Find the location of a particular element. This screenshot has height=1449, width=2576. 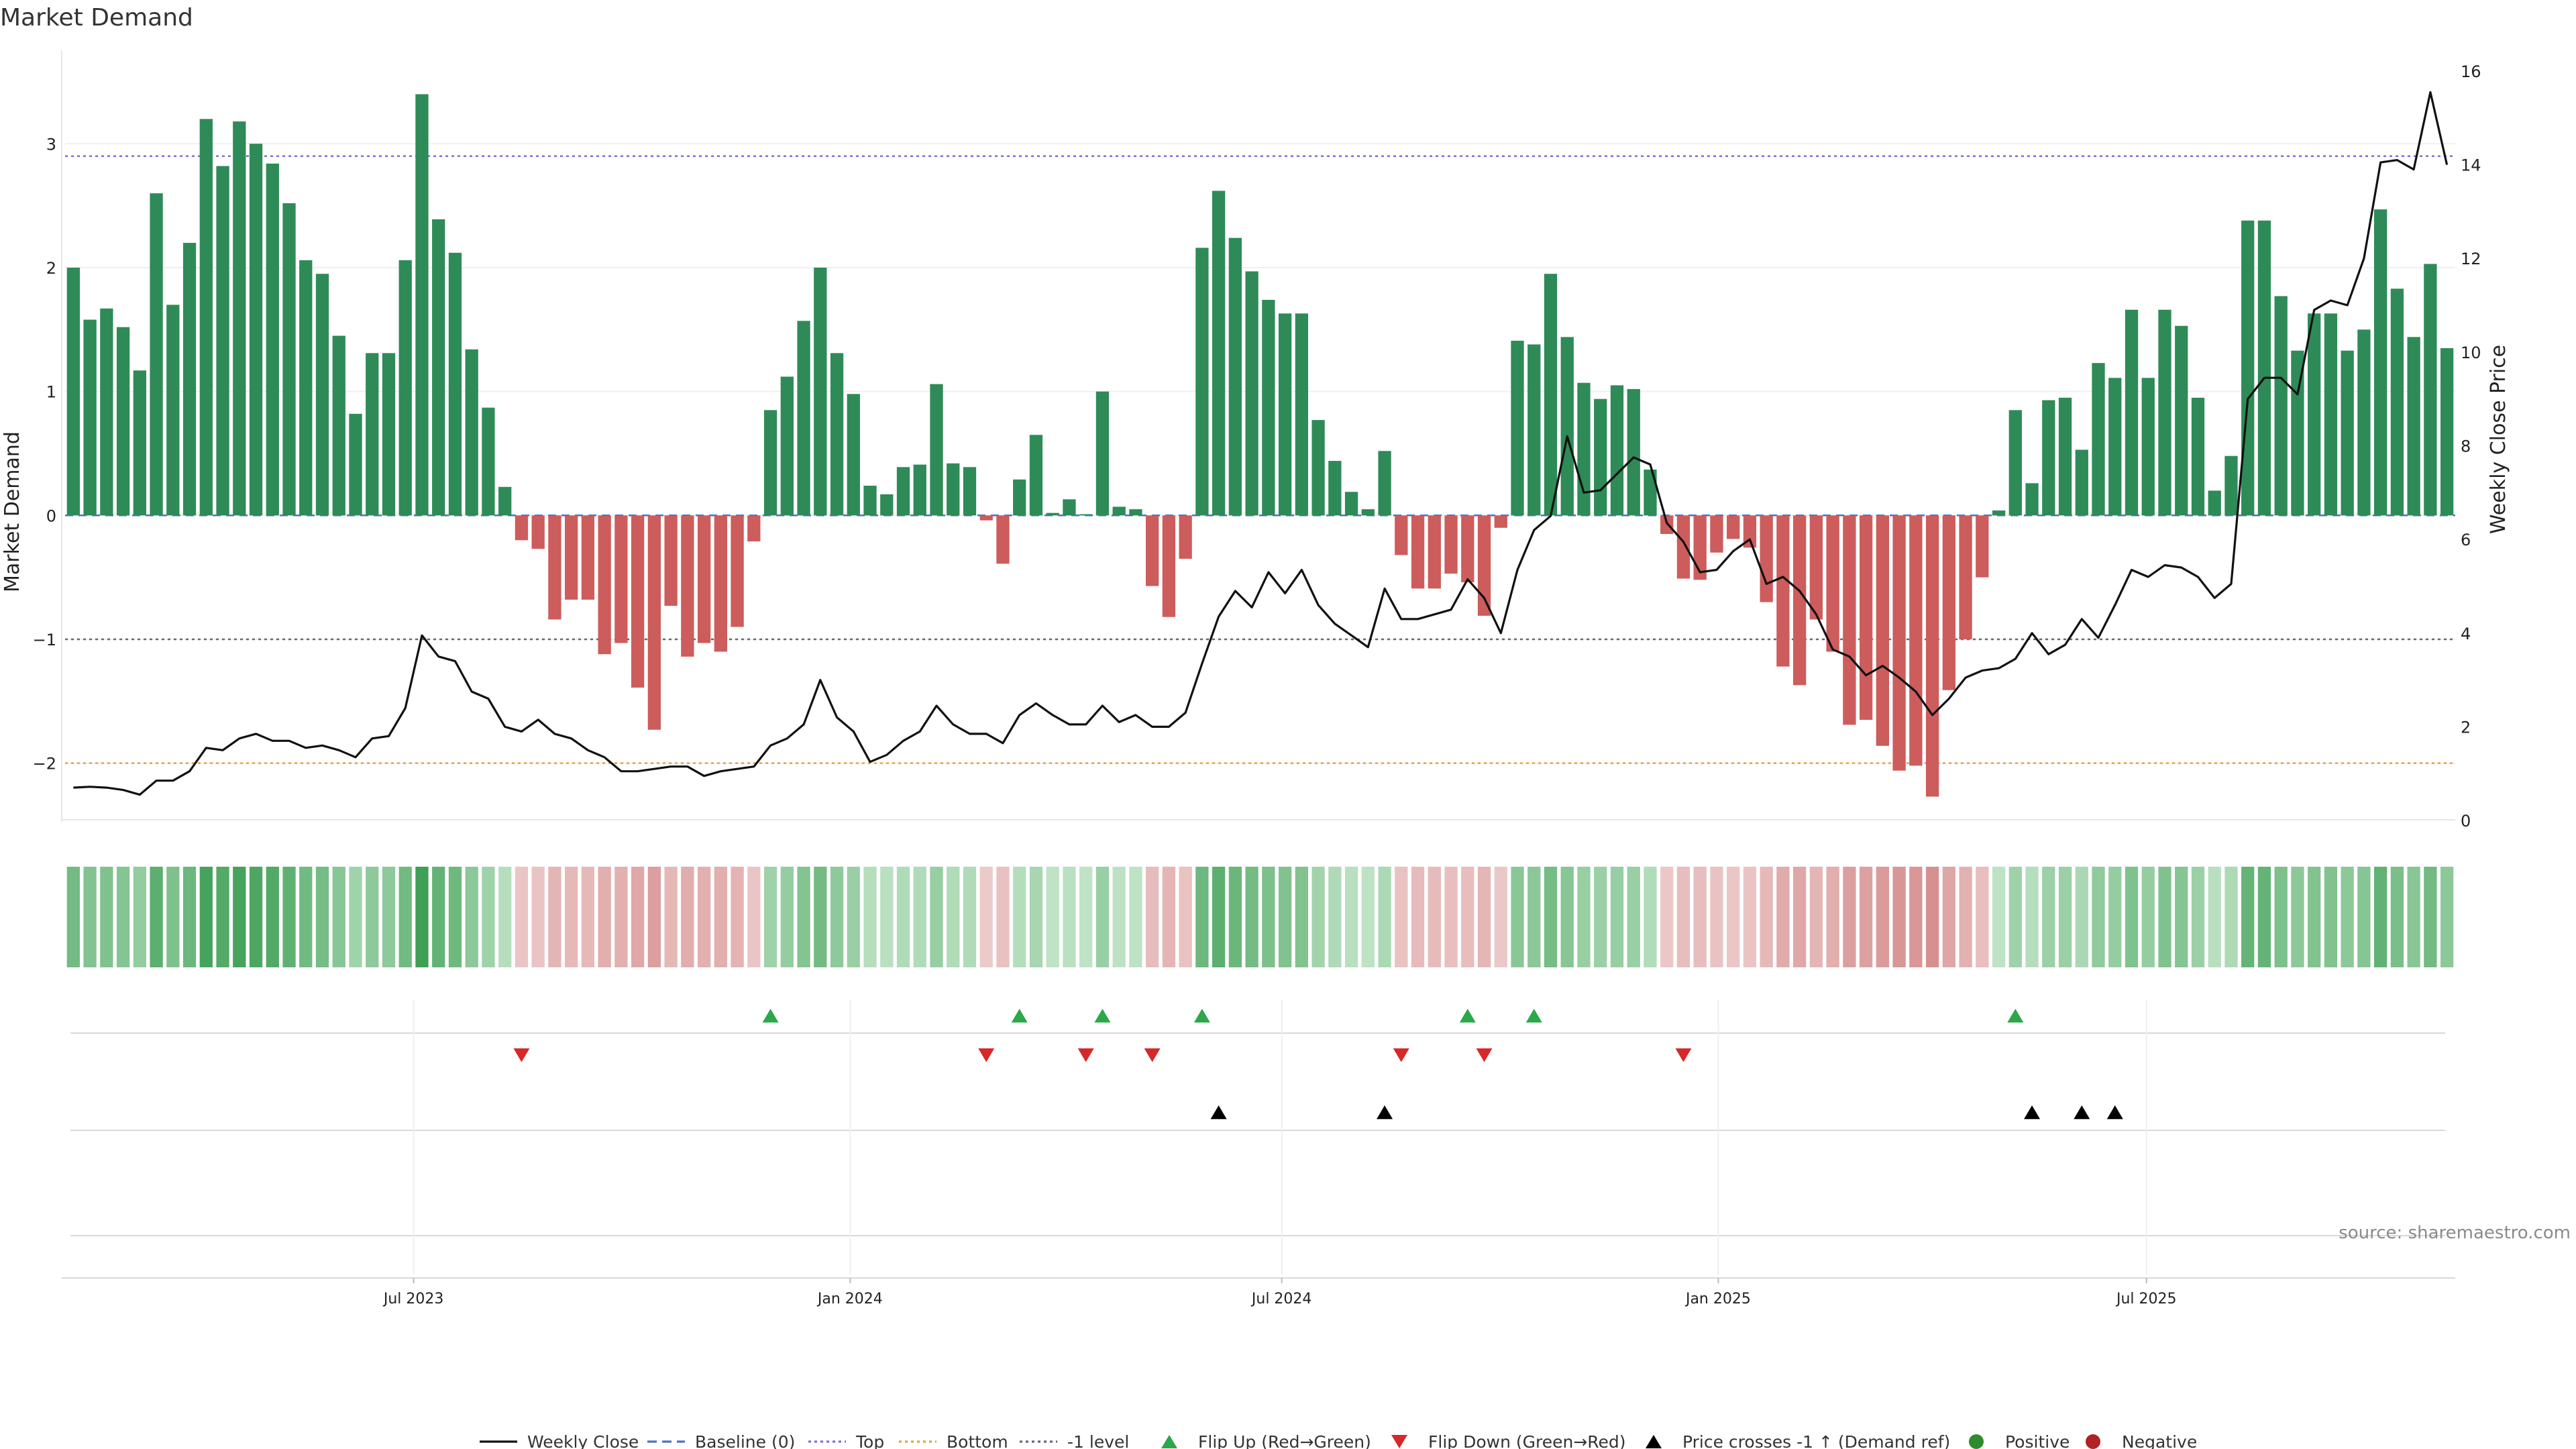

y-tick-label: 3 is located at coordinates (51, 144).